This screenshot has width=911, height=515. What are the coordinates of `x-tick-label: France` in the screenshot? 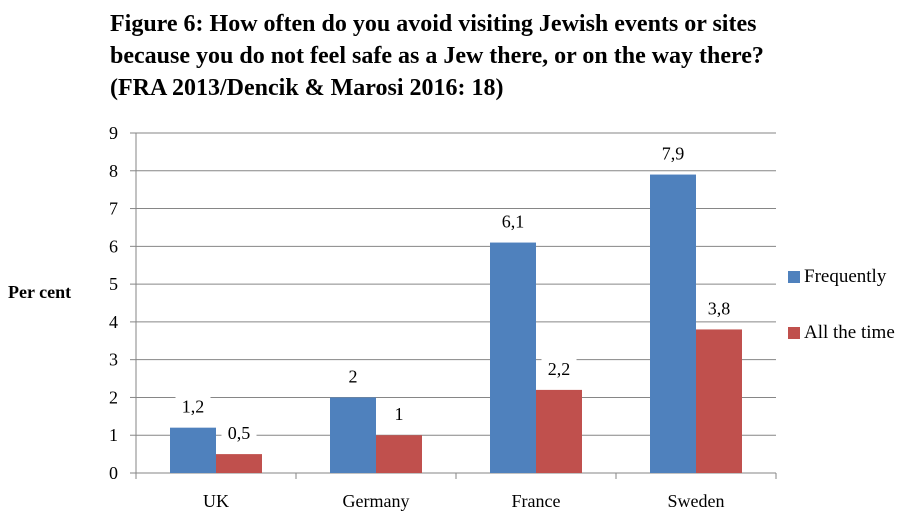 It's located at (536, 501).